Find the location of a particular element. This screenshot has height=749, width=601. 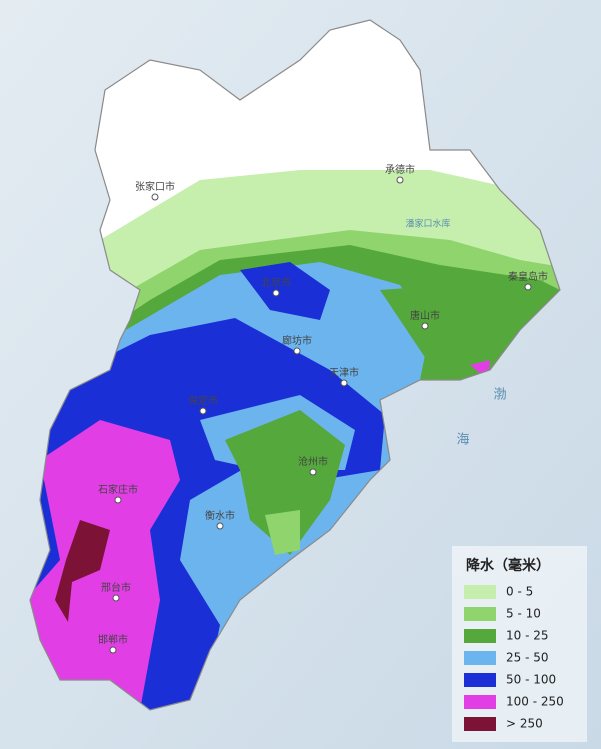

legend-label: 10 - 25 is located at coordinates (527, 636).